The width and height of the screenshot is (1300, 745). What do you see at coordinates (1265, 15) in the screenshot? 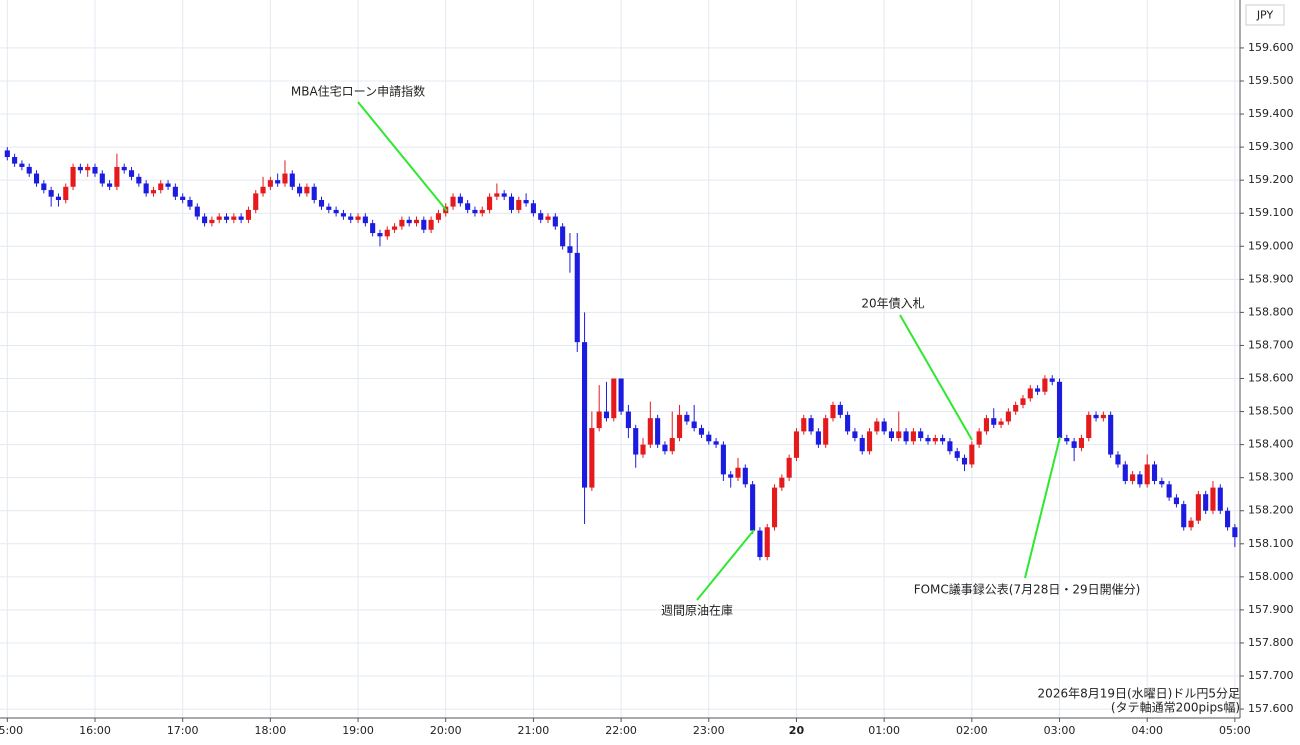
I see `currency-box` at bounding box center [1265, 15].